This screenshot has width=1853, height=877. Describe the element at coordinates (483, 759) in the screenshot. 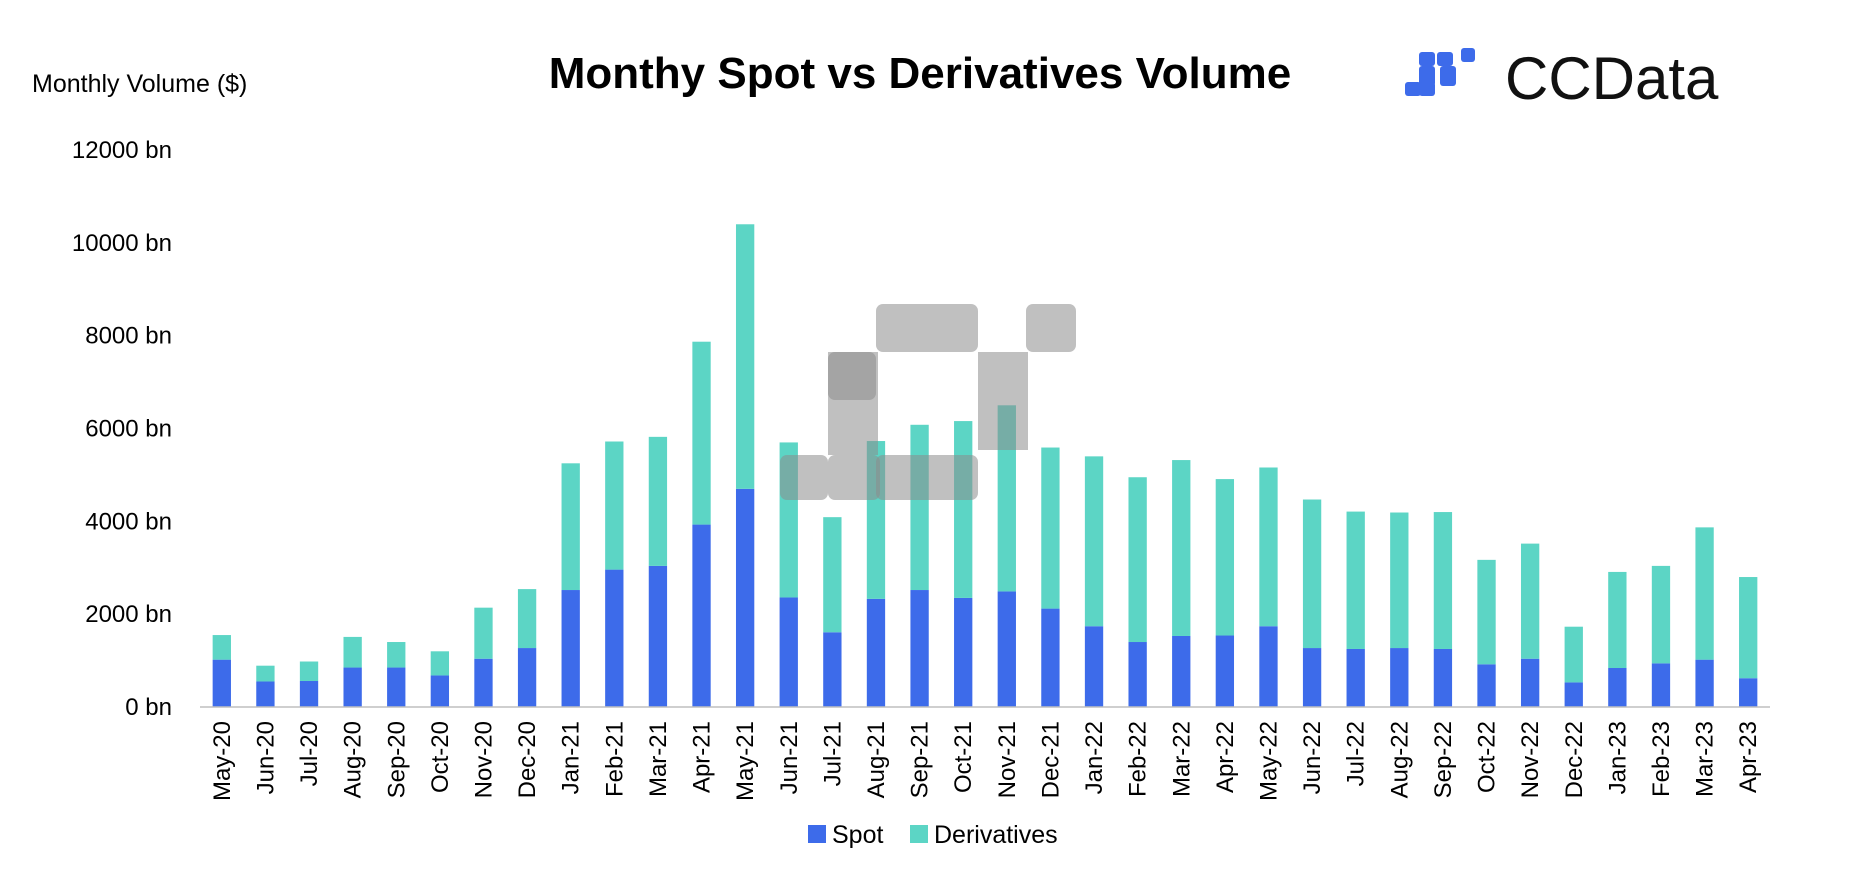

I see `x-tick-label: Nov-20` at that location.